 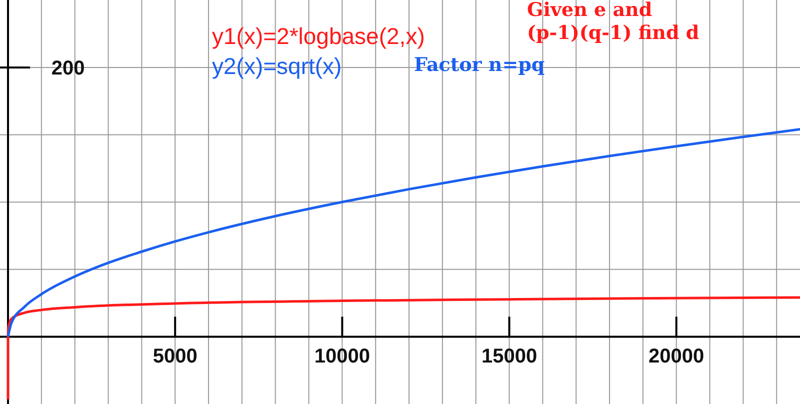 I want to click on text: y1(x)=2*logbase(2,x), so click(x=318, y=36).